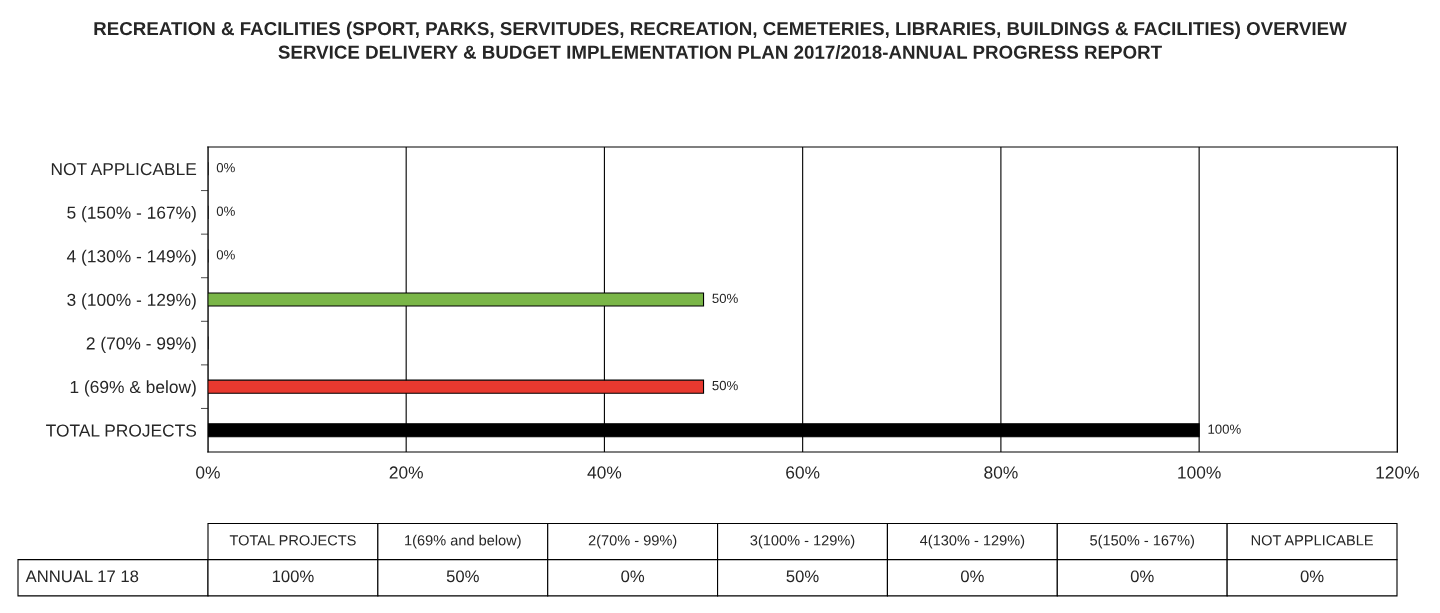 Image resolution: width=1440 pixels, height=613 pixels. What do you see at coordinates (121, 430) in the screenshot?
I see `y-tick-label: TOTAL PROJECTS` at bounding box center [121, 430].